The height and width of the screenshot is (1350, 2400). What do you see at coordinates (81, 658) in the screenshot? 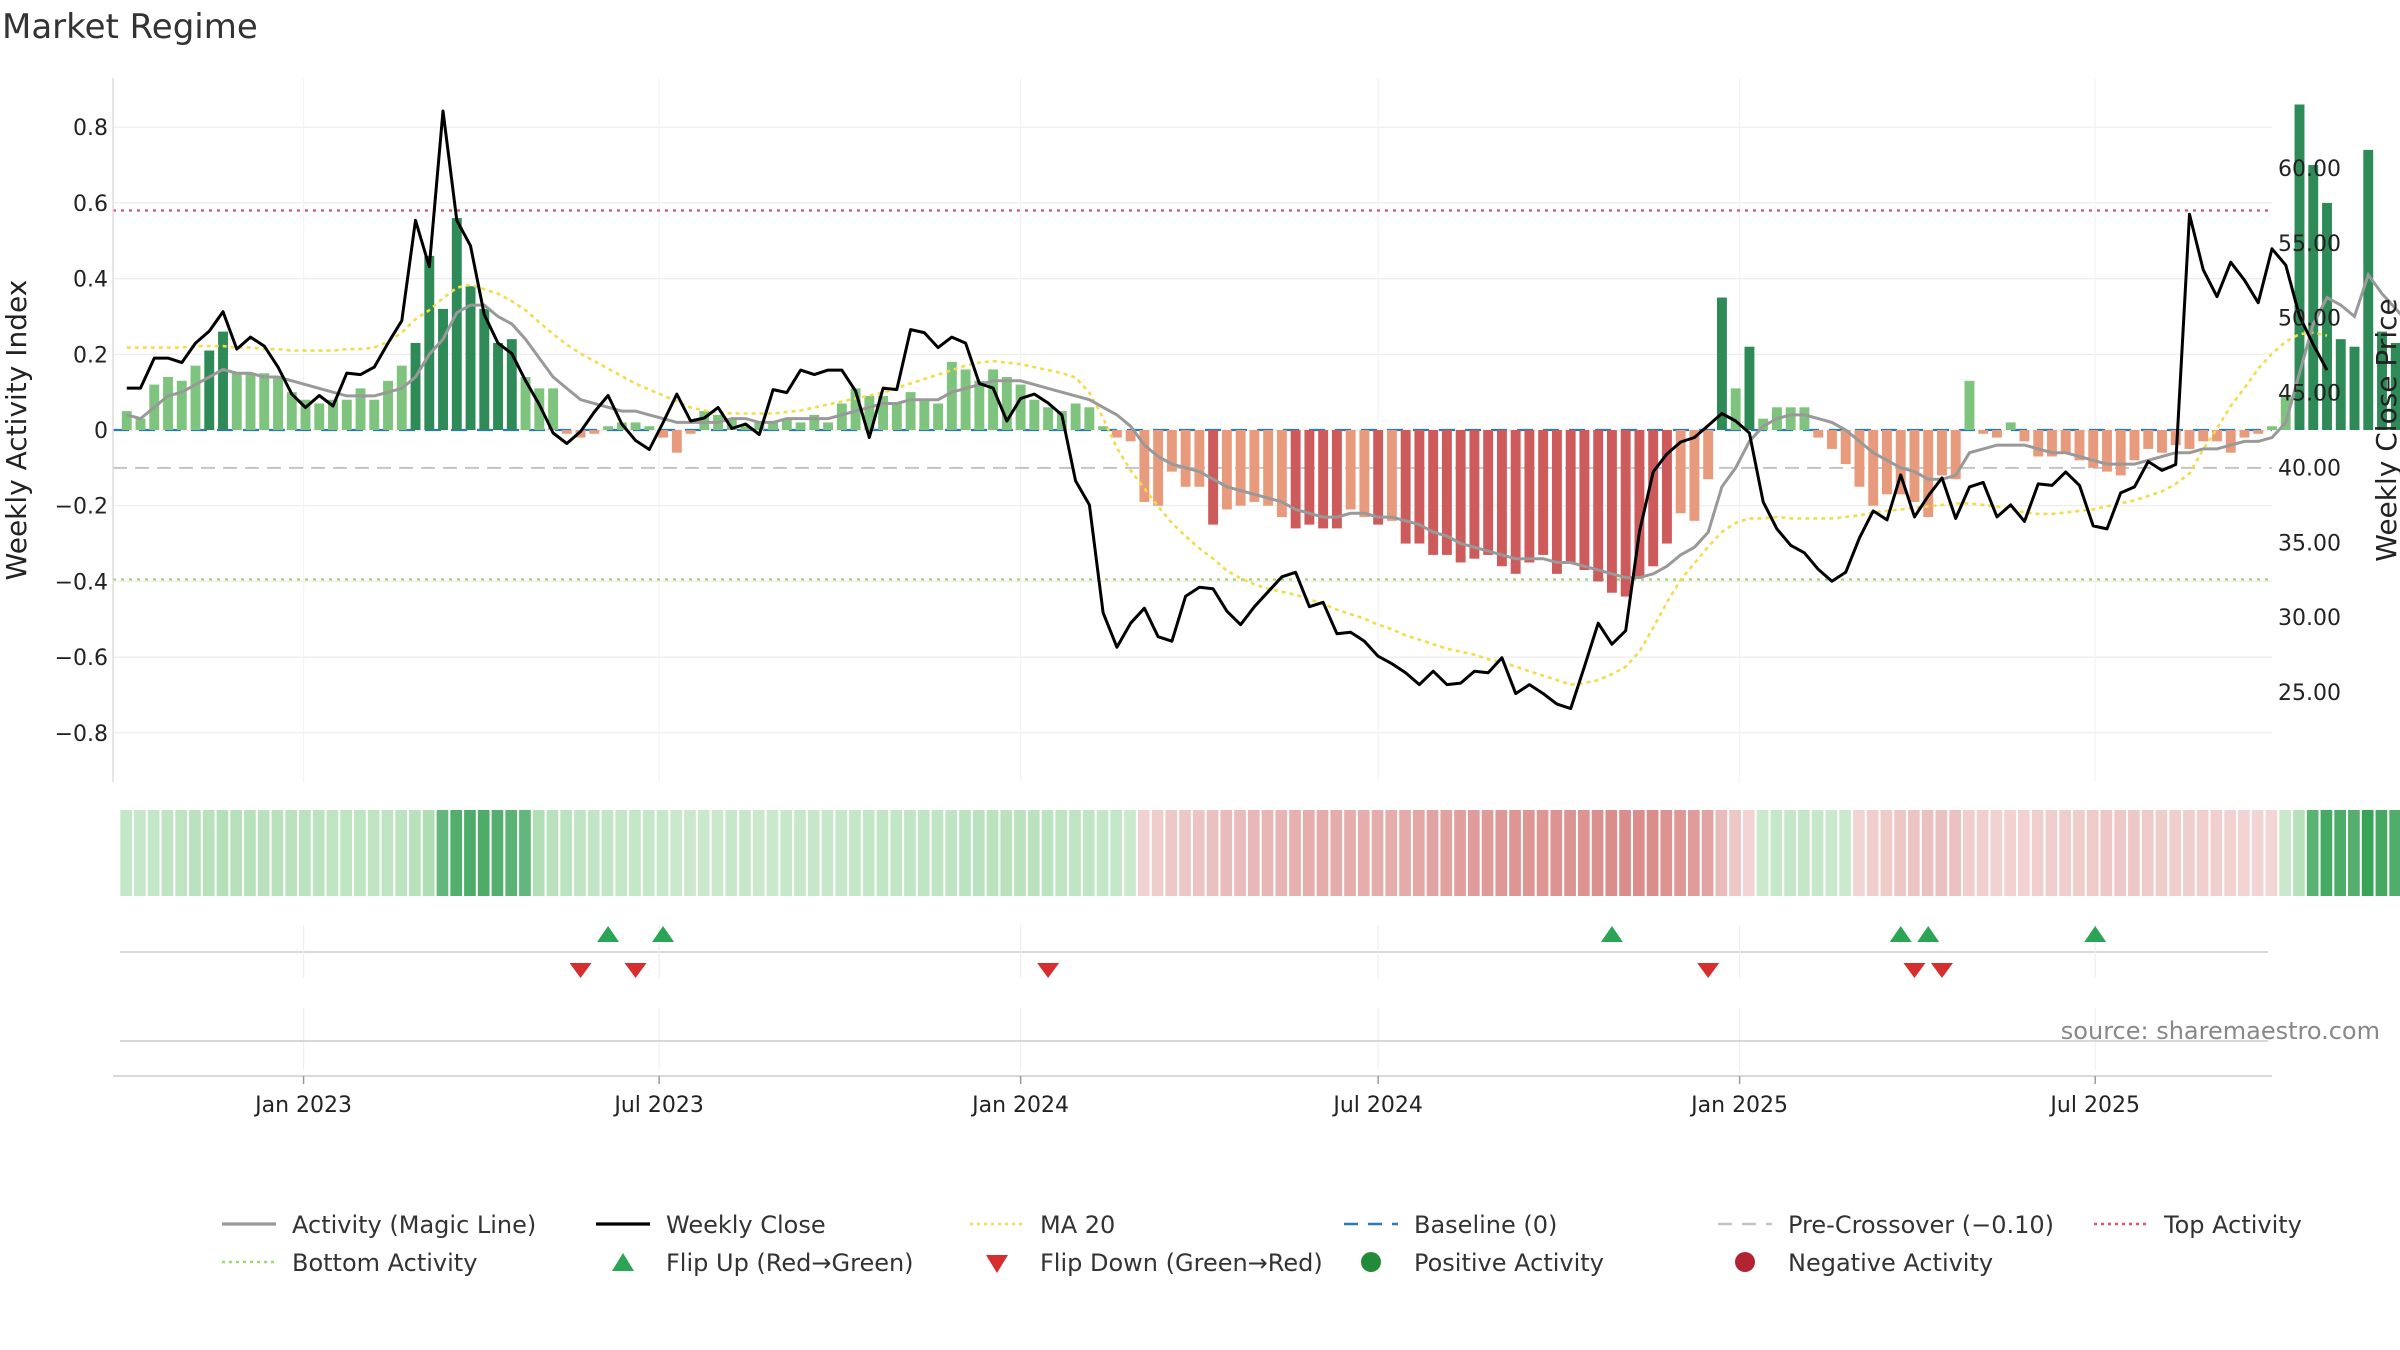
I see `y-tick-label-1: −0.6` at bounding box center [81, 658].